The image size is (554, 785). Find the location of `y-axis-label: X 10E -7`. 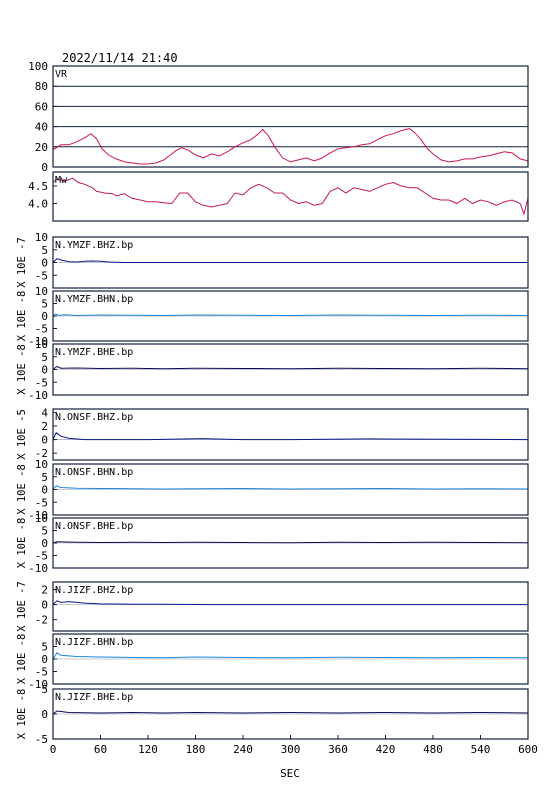

y-axis-label: X 10E -7 is located at coordinates (22, 606).